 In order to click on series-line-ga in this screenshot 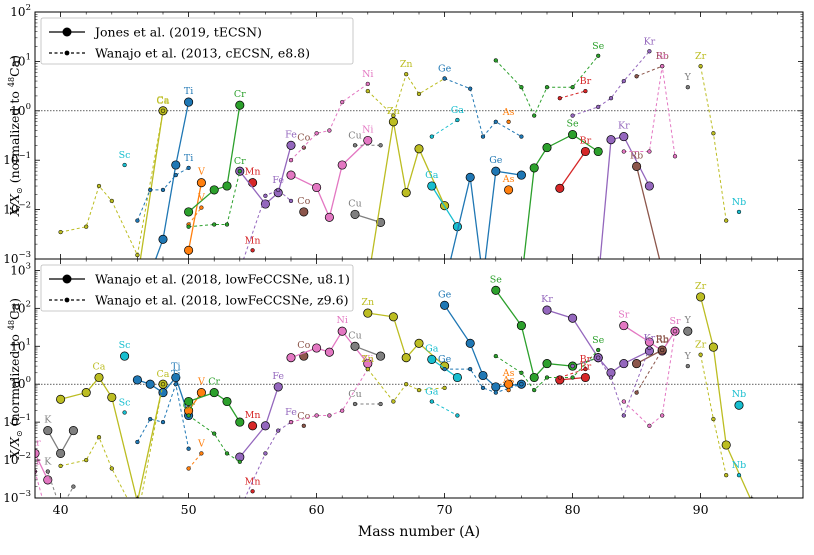, I will do `click(444, 128)`.